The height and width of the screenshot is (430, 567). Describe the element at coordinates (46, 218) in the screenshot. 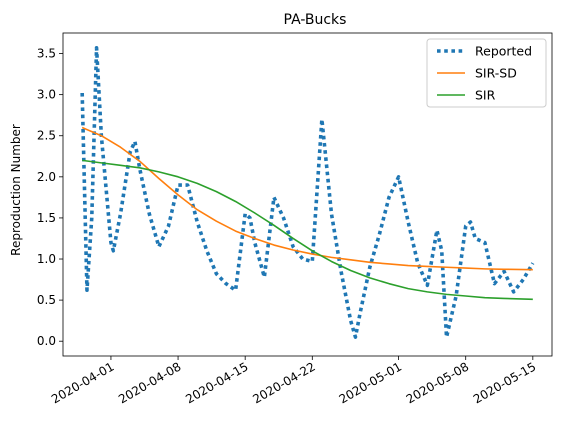

I see `y-tick-label: 1.5` at that location.